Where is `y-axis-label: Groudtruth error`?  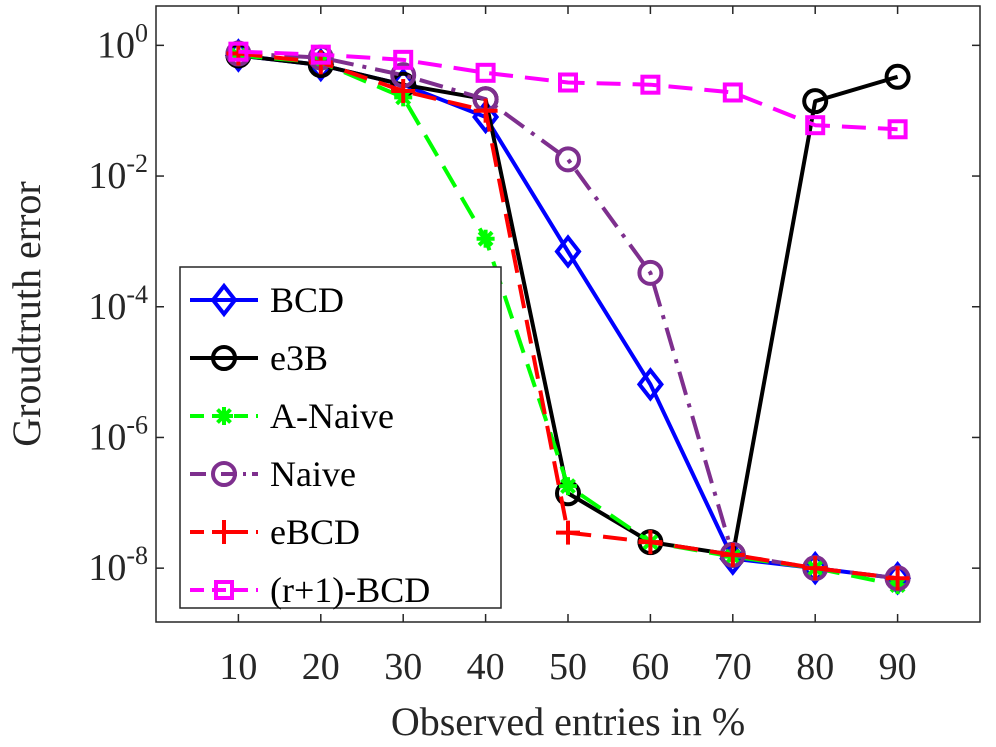
y-axis-label: Groudtruth error is located at coordinates (26, 313).